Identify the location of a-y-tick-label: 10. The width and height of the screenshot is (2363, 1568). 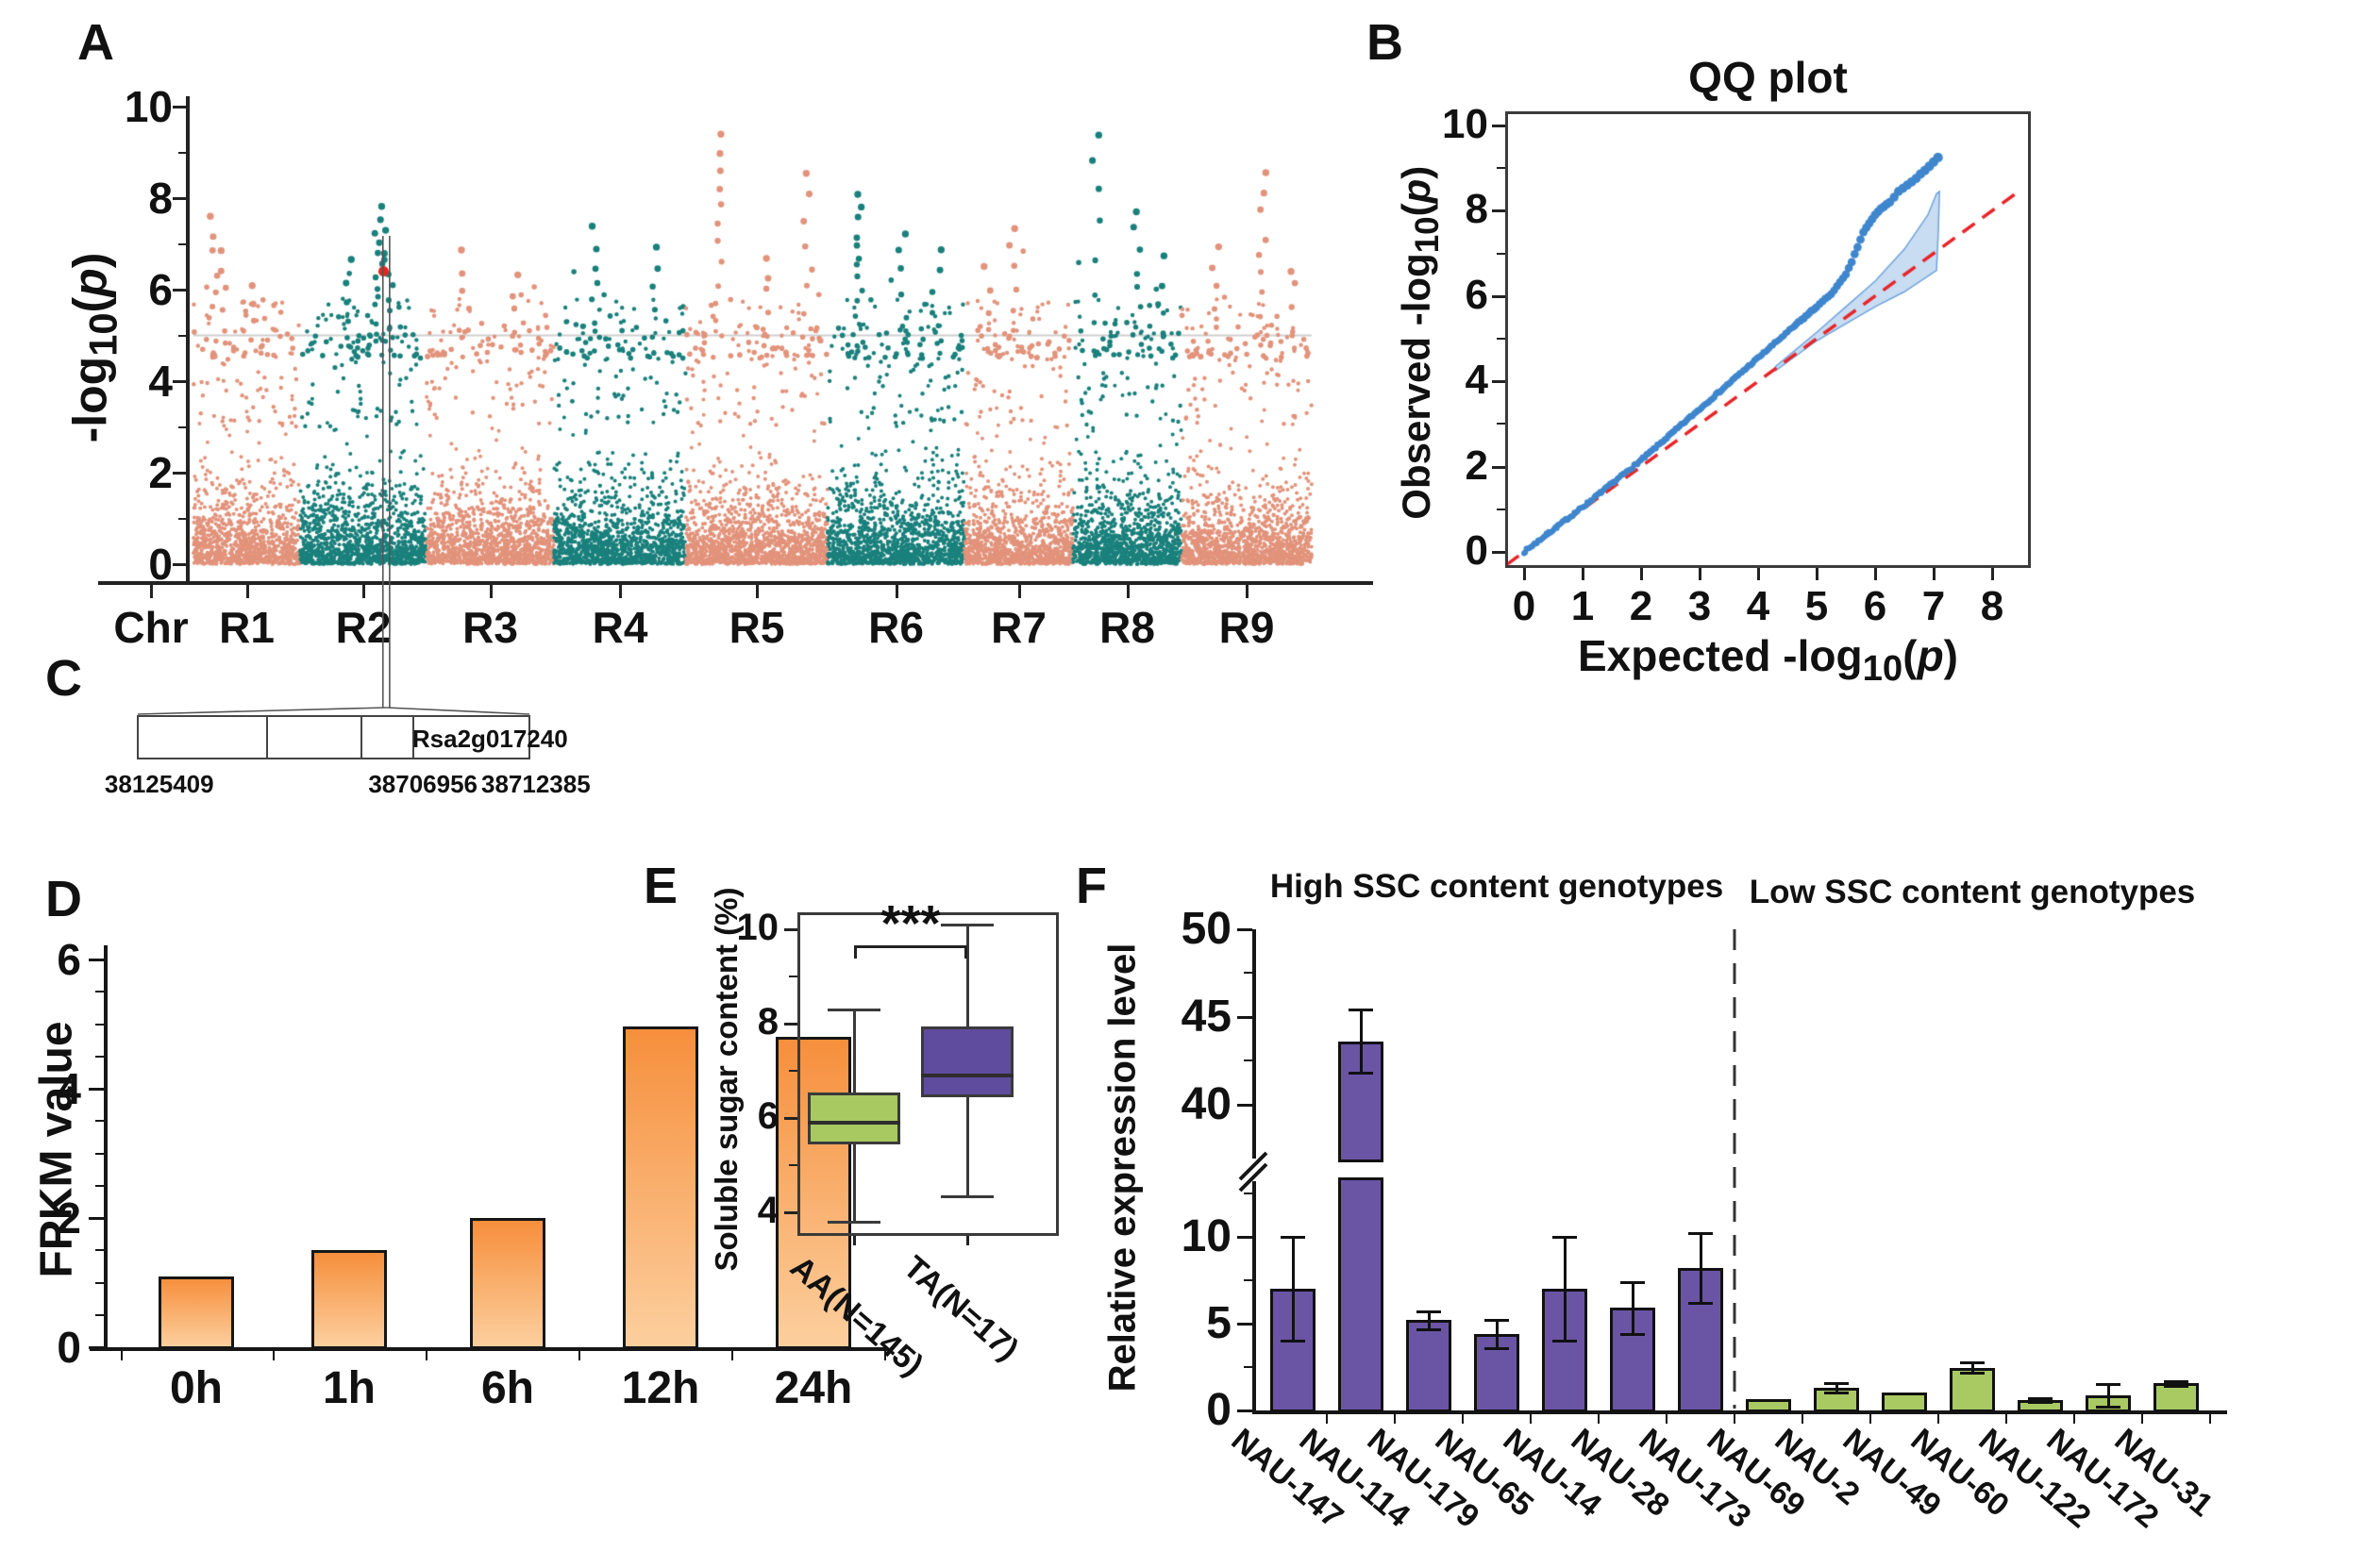
(148, 106).